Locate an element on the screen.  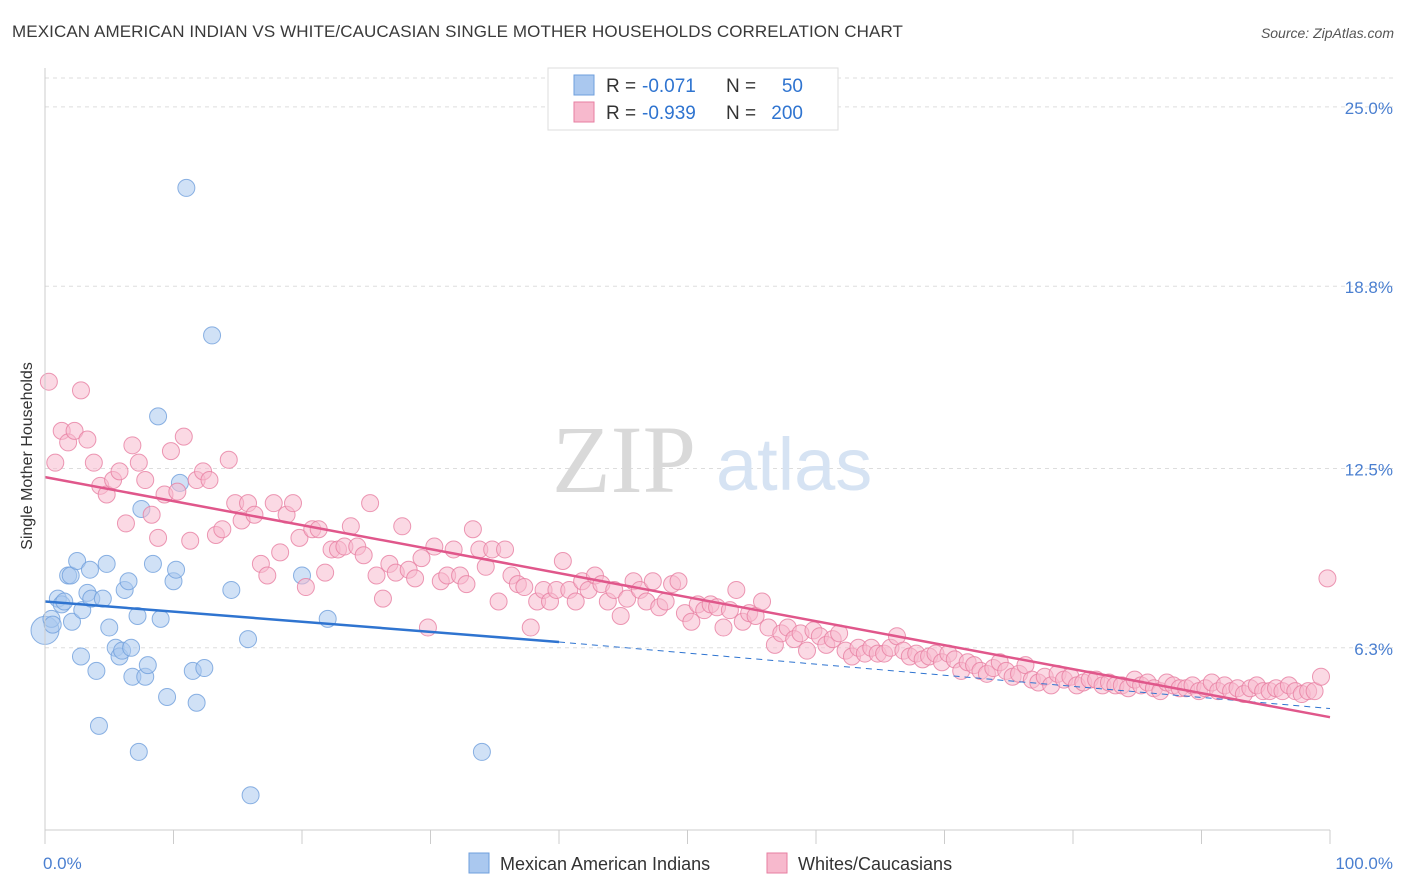
y-tick-label: 18.8% is located at coordinates (1369, 287).